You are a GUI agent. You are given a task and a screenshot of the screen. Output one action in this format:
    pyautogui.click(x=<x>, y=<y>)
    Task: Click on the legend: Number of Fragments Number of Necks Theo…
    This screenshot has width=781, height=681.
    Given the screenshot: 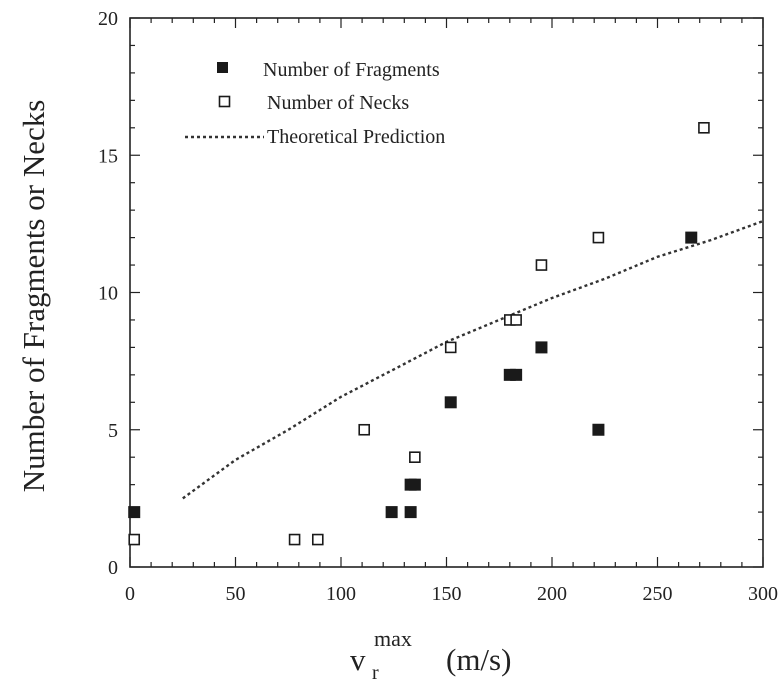 What is the action you would take?
    pyautogui.click(x=315, y=103)
    